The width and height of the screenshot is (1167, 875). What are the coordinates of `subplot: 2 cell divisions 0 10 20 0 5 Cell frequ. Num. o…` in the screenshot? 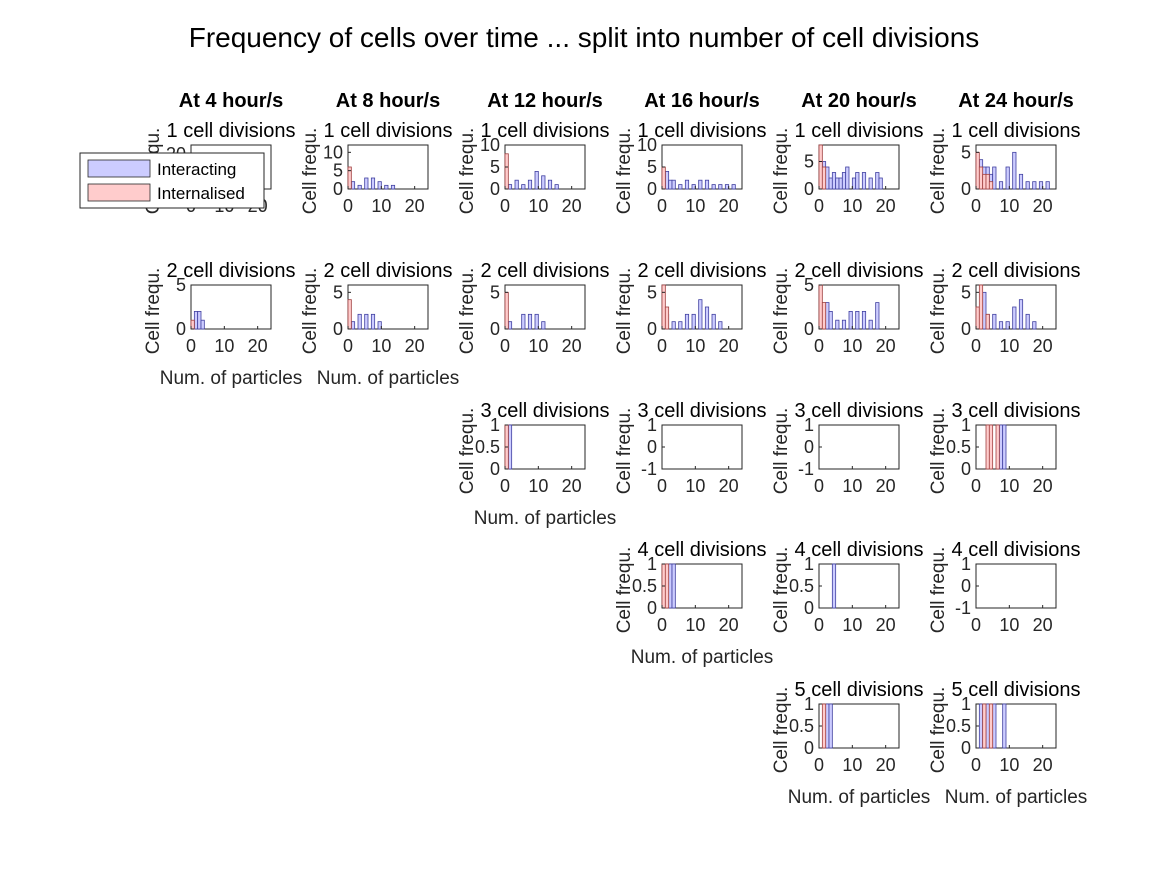 It's located at (379, 324).